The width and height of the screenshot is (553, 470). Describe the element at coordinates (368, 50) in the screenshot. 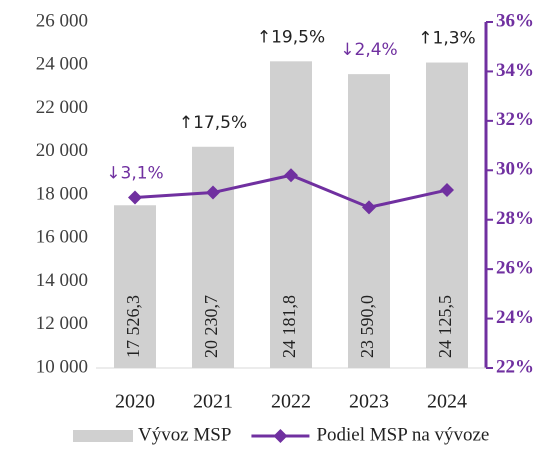

I see `annotation: ↓2,4%` at that location.